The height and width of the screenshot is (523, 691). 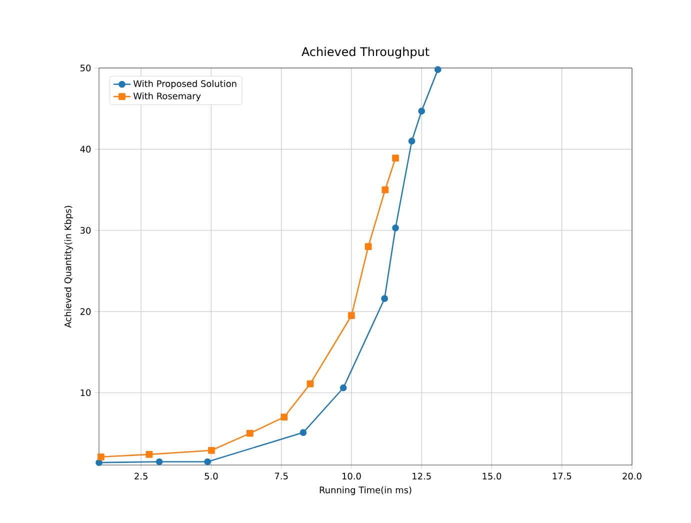 I want to click on x-tick-label: 5.0, so click(x=211, y=476).